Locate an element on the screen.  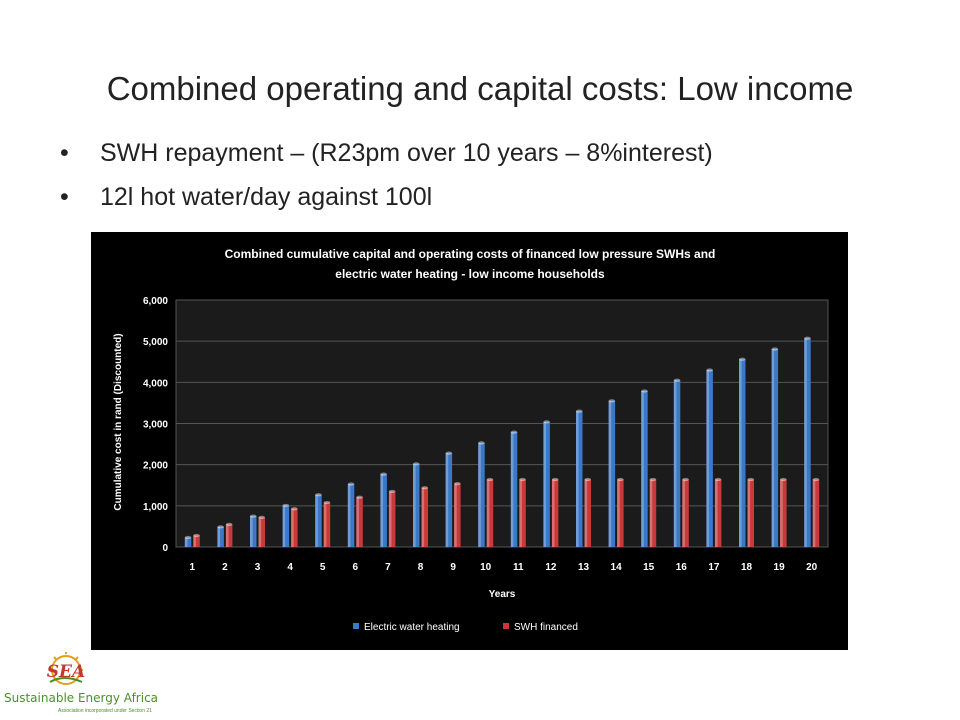
x-tick-label: 9 is located at coordinates (453, 567).